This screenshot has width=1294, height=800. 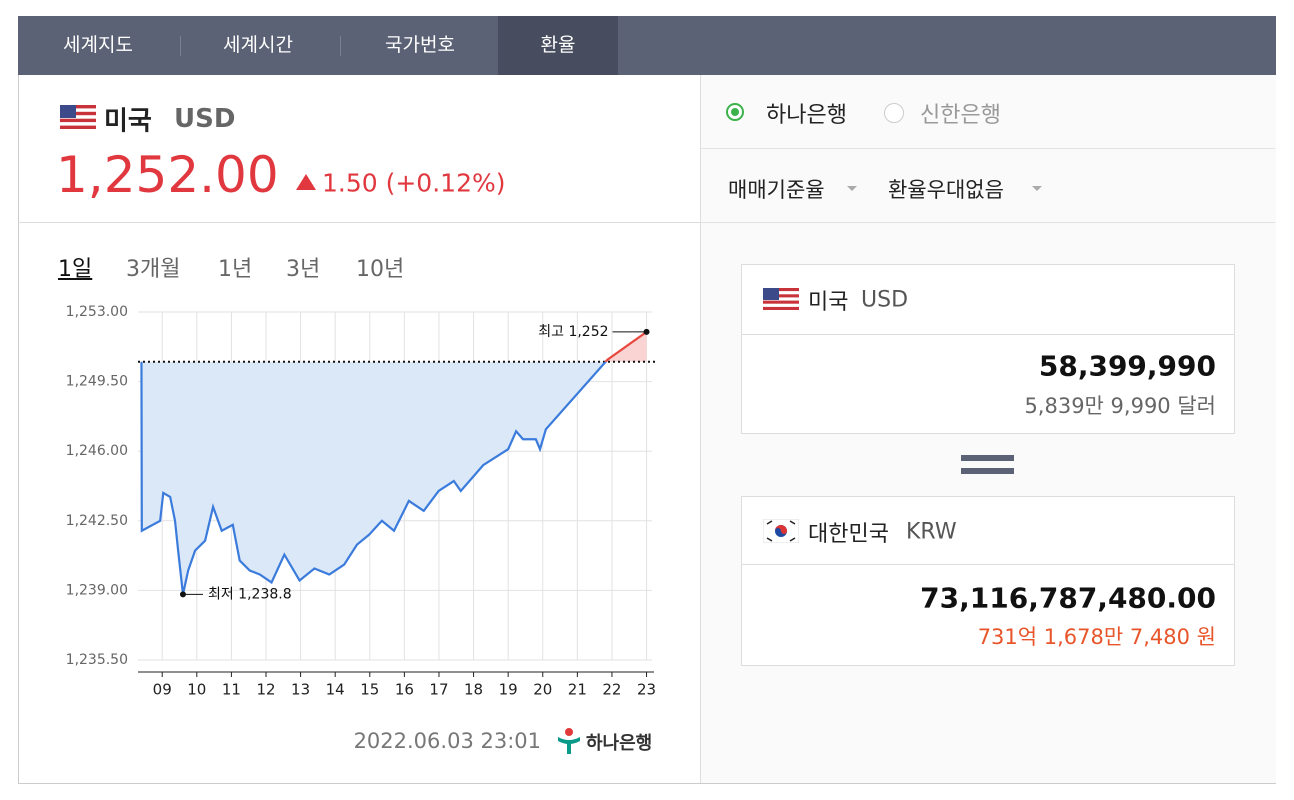 I want to click on x-tick-label: 15, so click(x=369, y=690).